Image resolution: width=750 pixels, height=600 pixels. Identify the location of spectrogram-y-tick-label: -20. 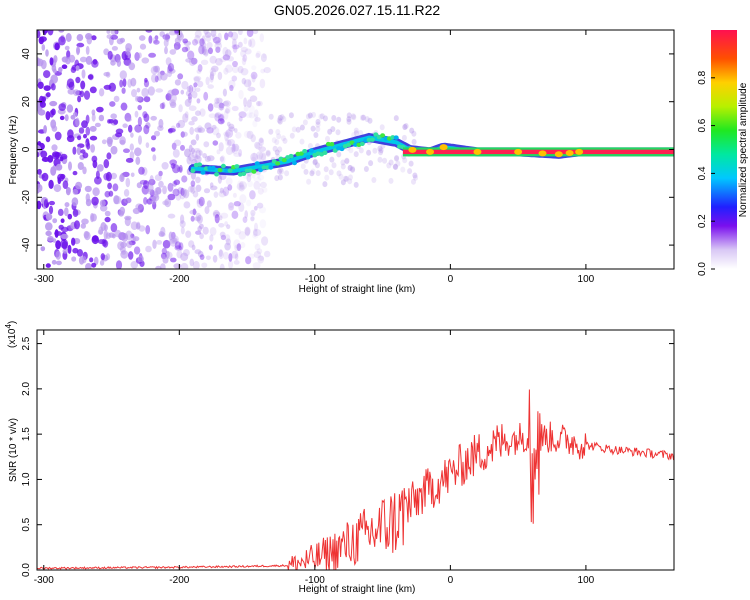
(26, 197).